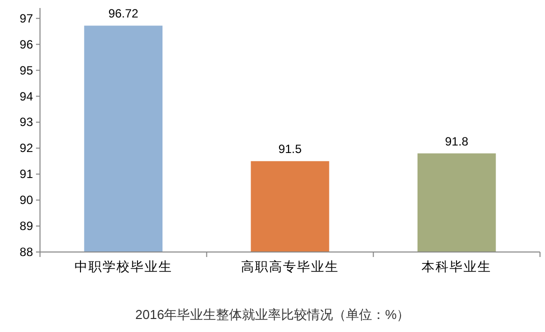 The width and height of the screenshot is (545, 332). Describe the element at coordinates (272, 314) in the screenshot. I see `text: 2016年毕业生整体就业率比较情况（单位：%）` at that location.